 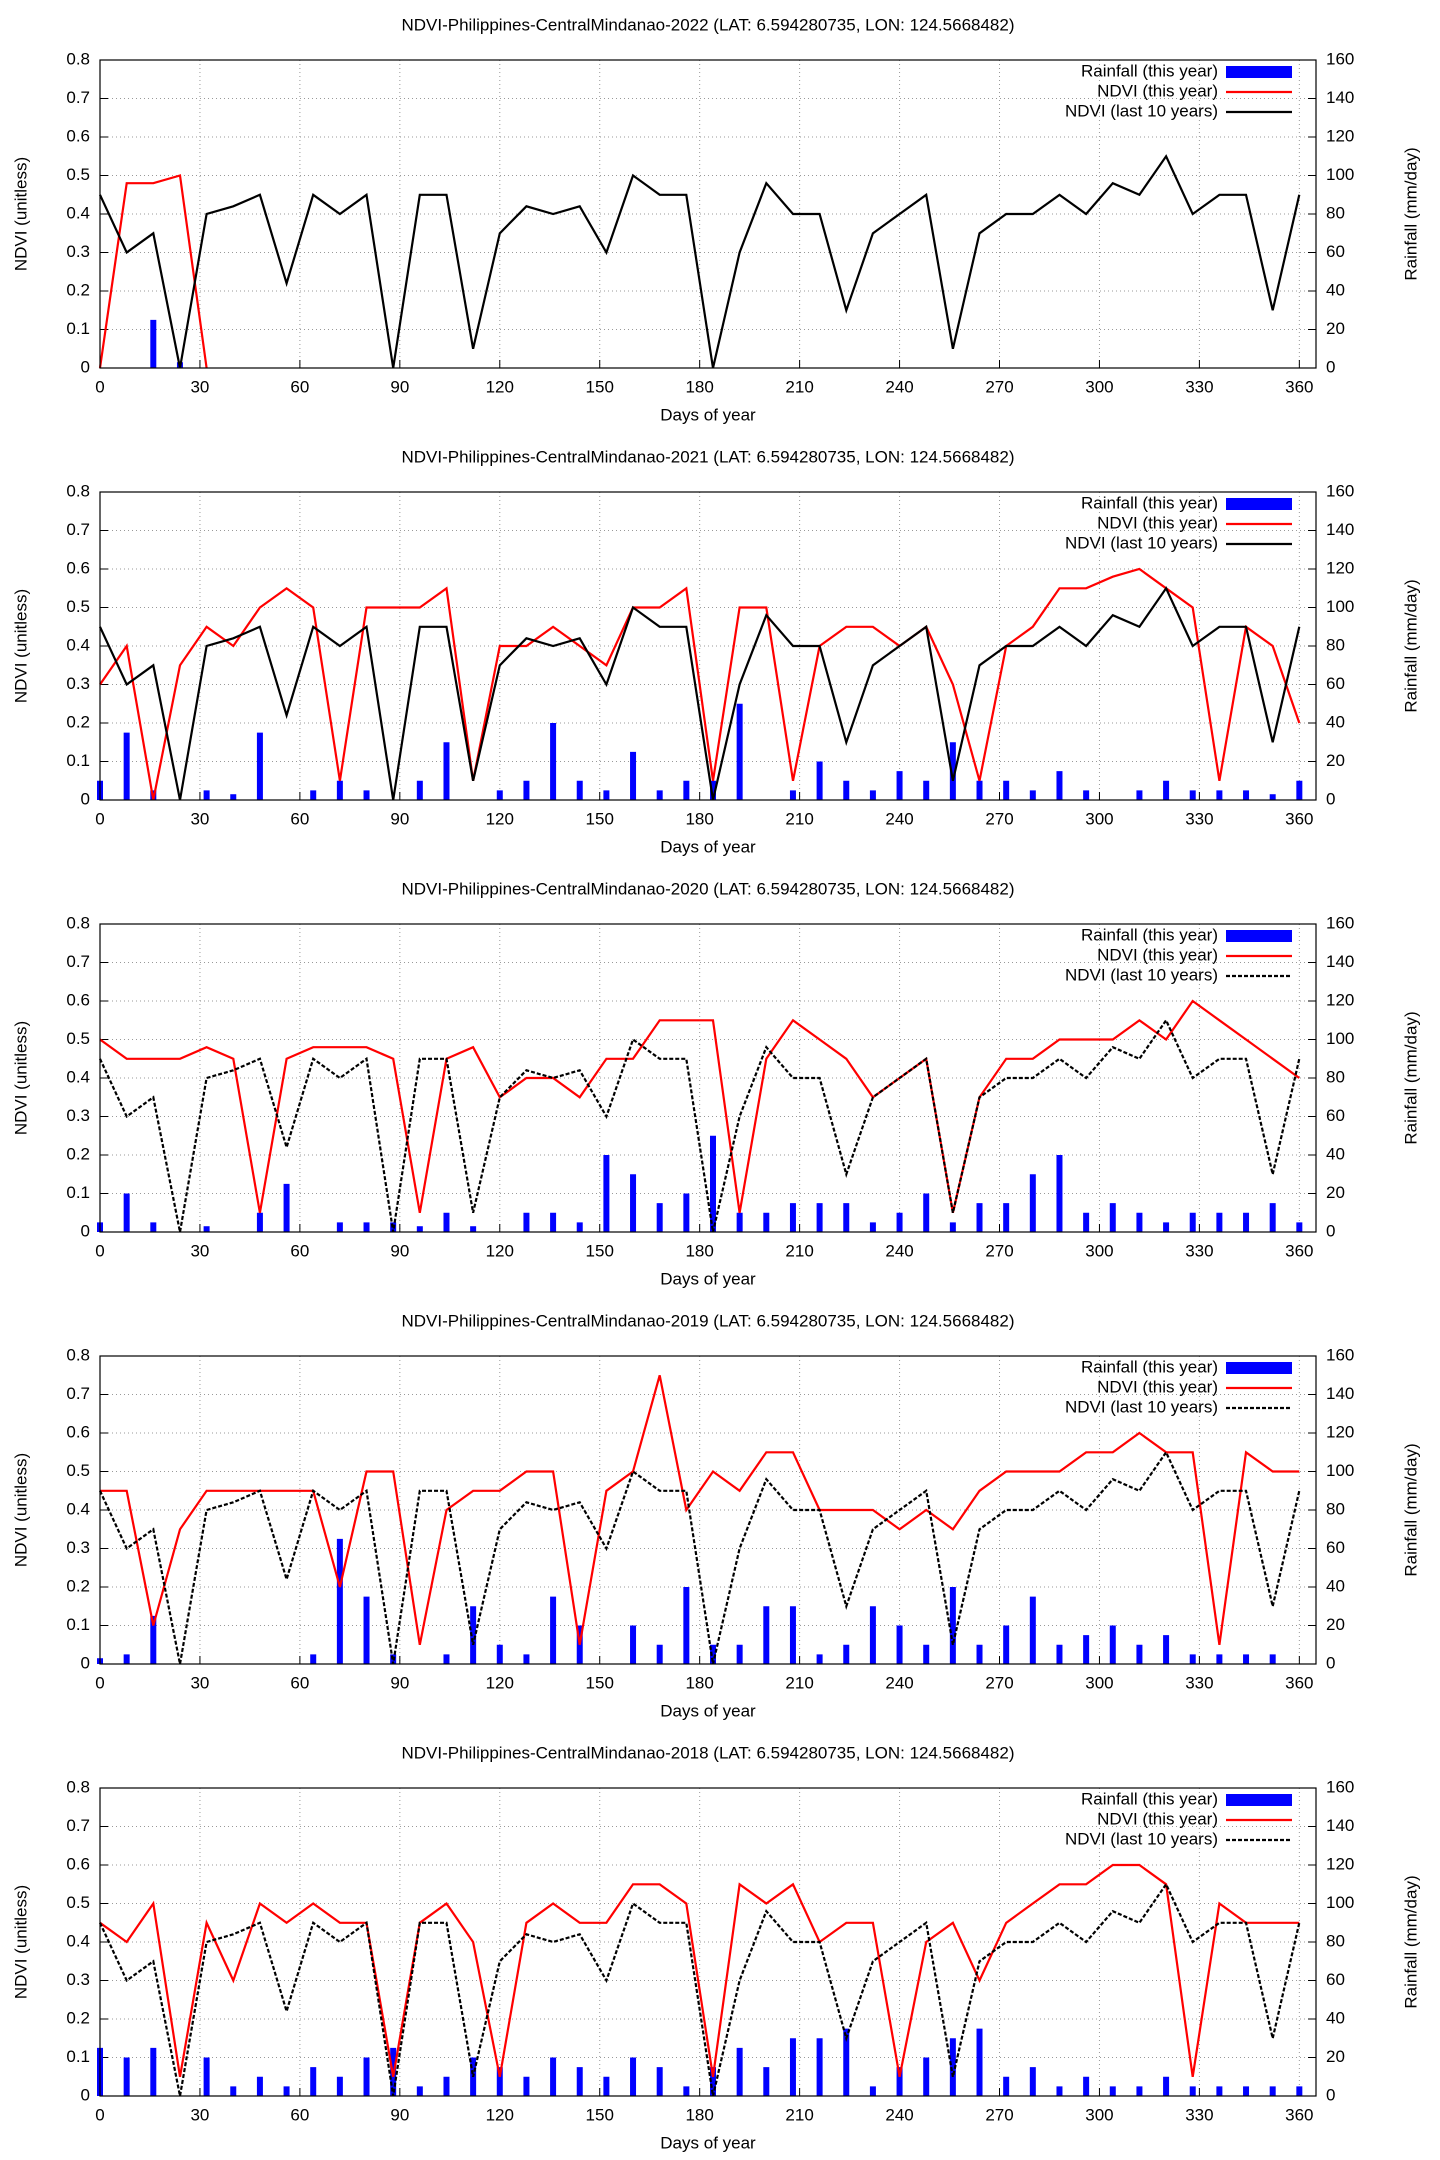 What do you see at coordinates (78, 328) in the screenshot?
I see `y-tick-label: 0.1` at bounding box center [78, 328].